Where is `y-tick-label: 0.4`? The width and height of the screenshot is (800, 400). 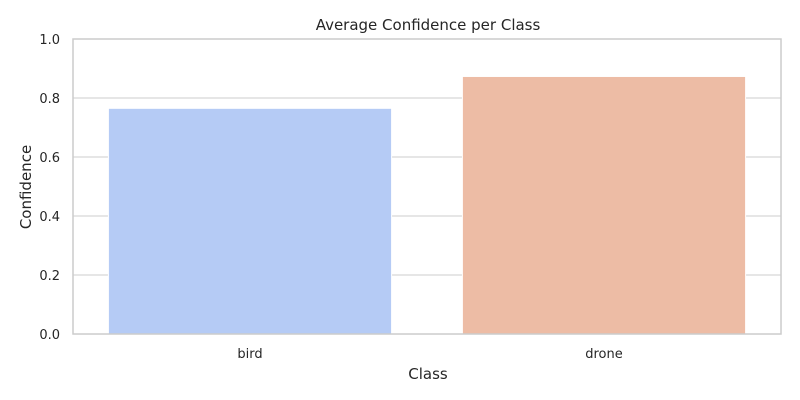 y-tick-label: 0.4 is located at coordinates (49, 217).